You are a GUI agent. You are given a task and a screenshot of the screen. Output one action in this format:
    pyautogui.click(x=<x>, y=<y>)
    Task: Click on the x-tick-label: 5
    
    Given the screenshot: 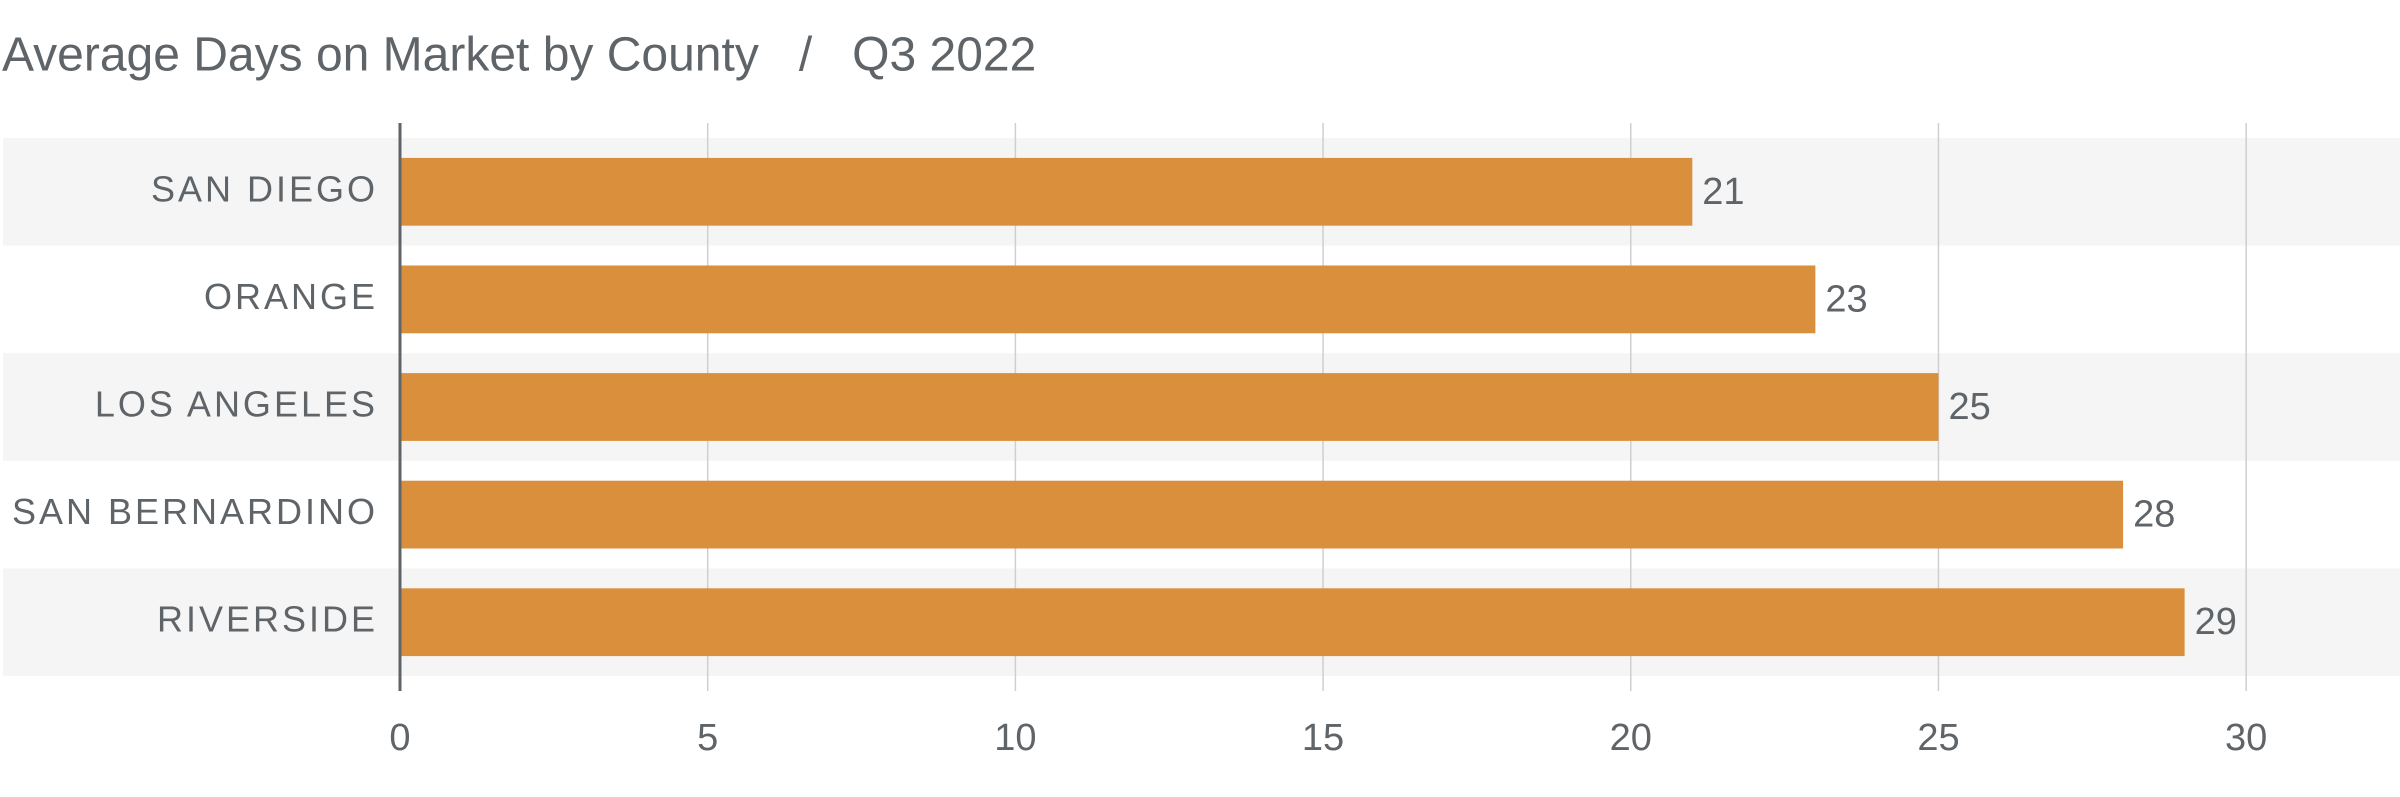 What is the action you would take?
    pyautogui.click(x=707, y=738)
    